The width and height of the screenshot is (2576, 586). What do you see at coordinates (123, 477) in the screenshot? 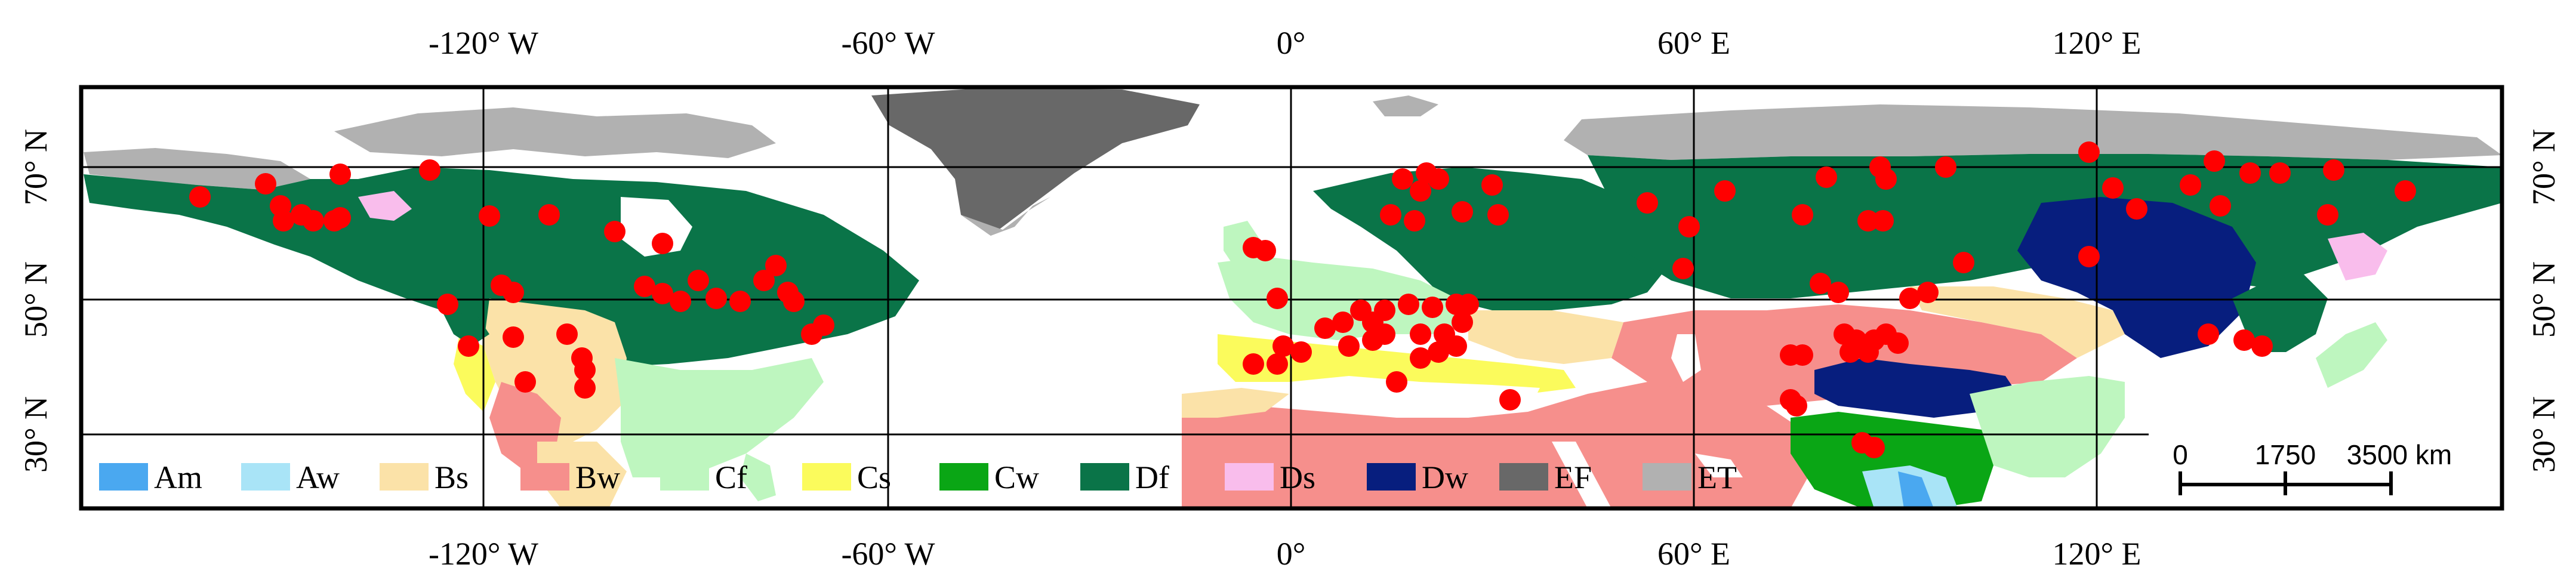
I see `legend-swatch-am` at bounding box center [123, 477].